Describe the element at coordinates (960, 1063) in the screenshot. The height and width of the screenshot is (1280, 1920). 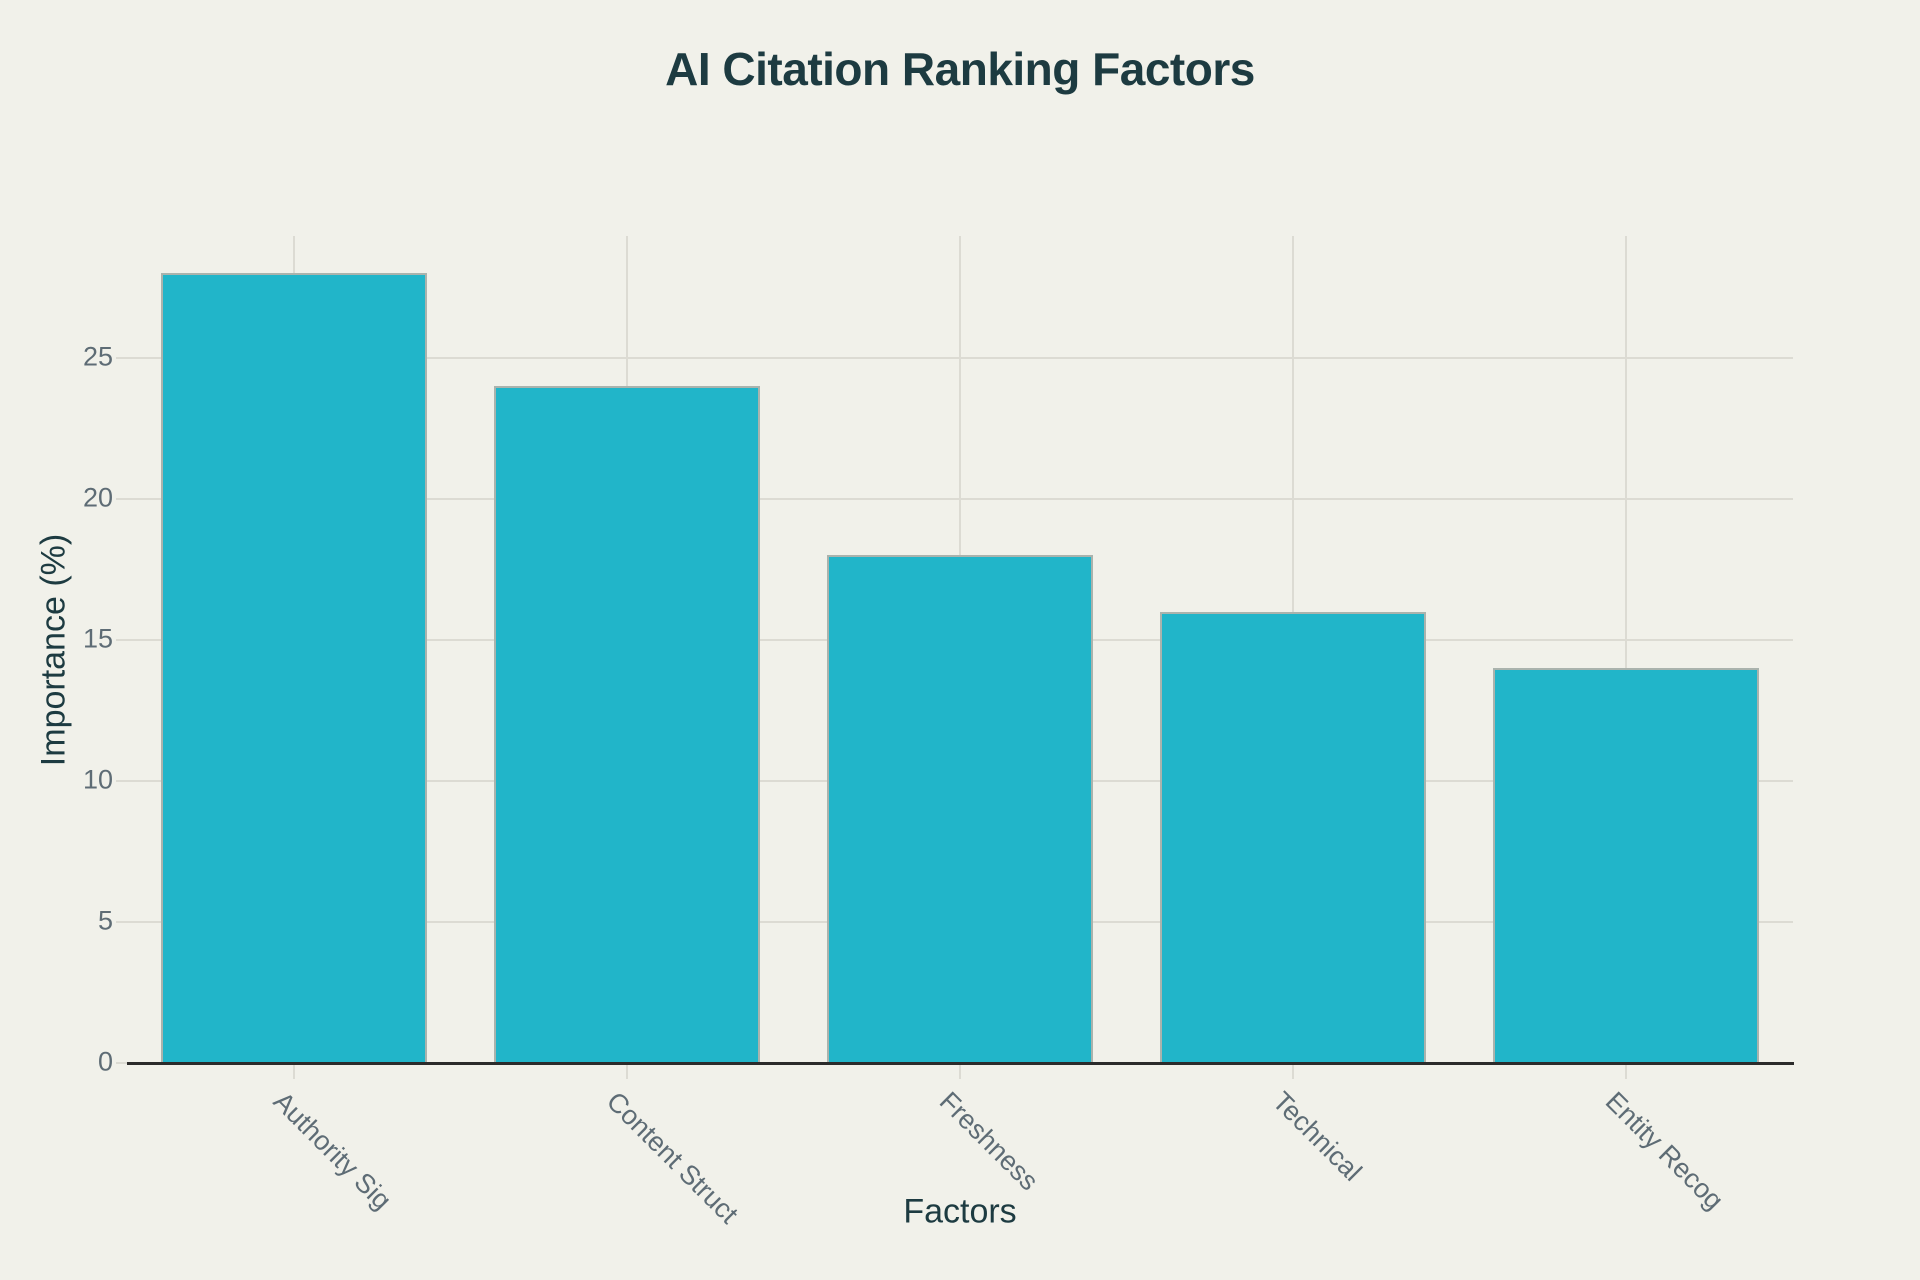
I see `x-axis-line` at that location.